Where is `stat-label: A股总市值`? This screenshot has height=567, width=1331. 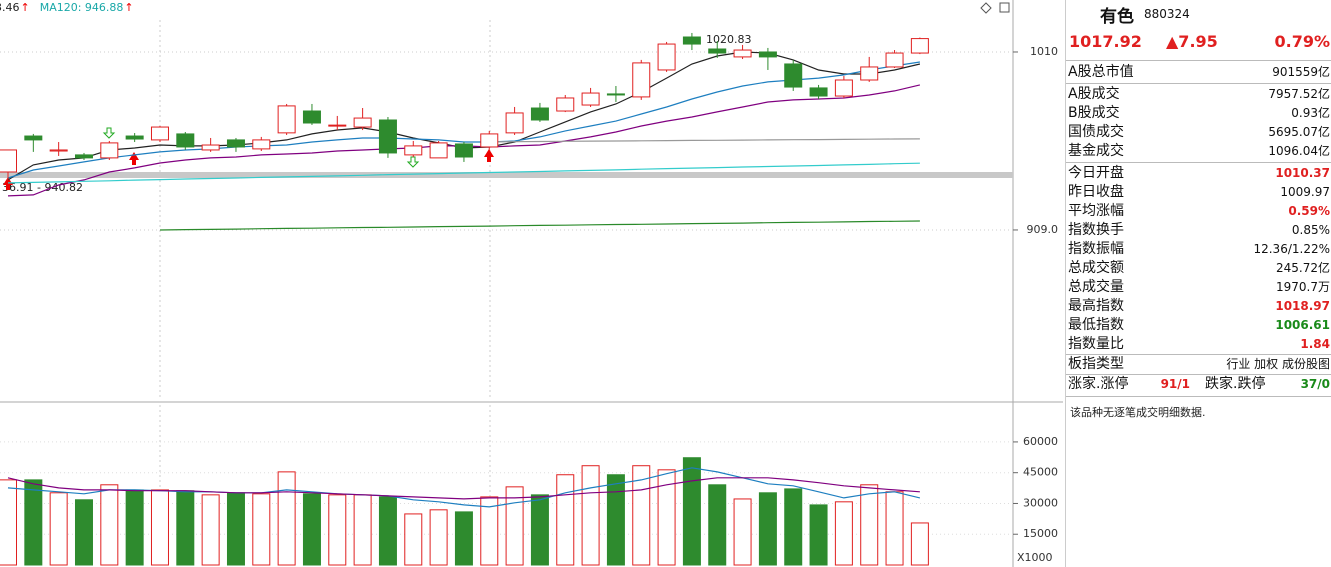 stat-label: A股总市值 is located at coordinates (1101, 72).